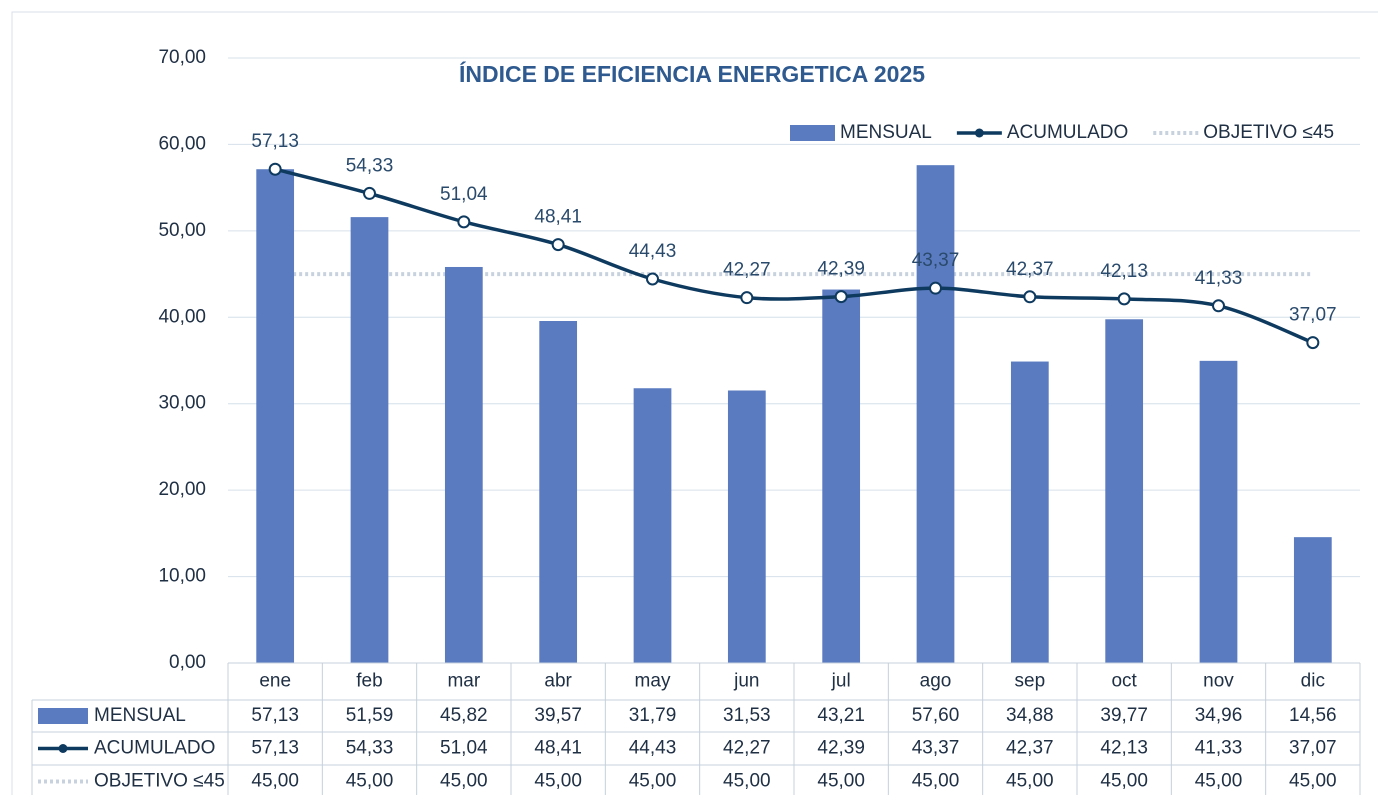  I want to click on table-cell: 42,37, so click(1030, 748).